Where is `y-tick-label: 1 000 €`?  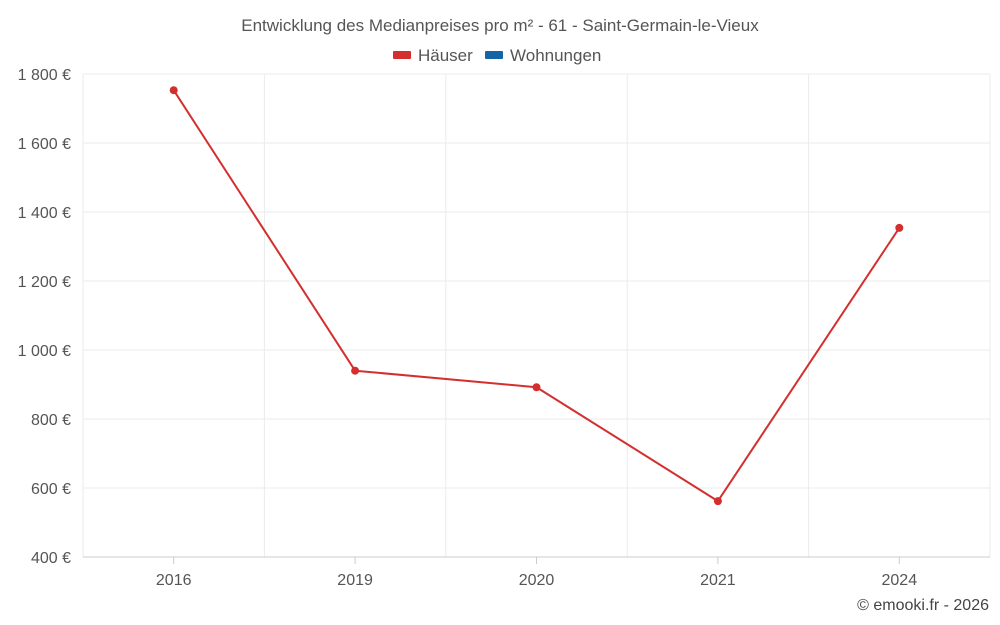 y-tick-label: 1 000 € is located at coordinates (44, 351).